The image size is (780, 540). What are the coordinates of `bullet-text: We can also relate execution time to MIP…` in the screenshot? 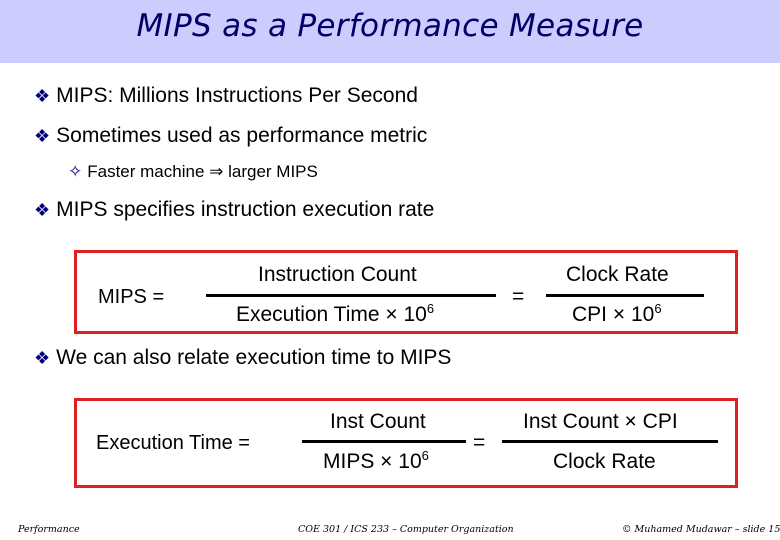 It's located at (254, 357).